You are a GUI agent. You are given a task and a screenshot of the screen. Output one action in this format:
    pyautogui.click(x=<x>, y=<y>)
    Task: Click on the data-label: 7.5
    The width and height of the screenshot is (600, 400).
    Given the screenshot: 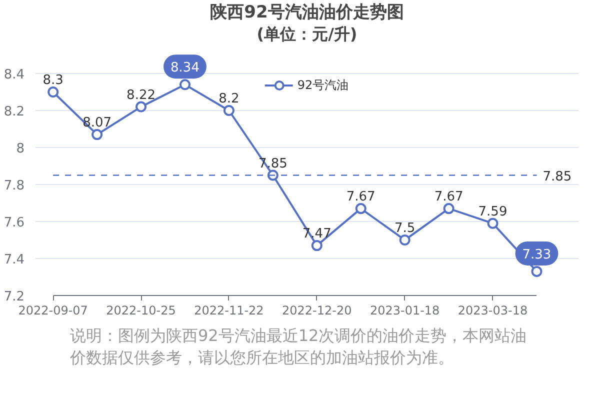 What is the action you would take?
    pyautogui.click(x=405, y=228)
    